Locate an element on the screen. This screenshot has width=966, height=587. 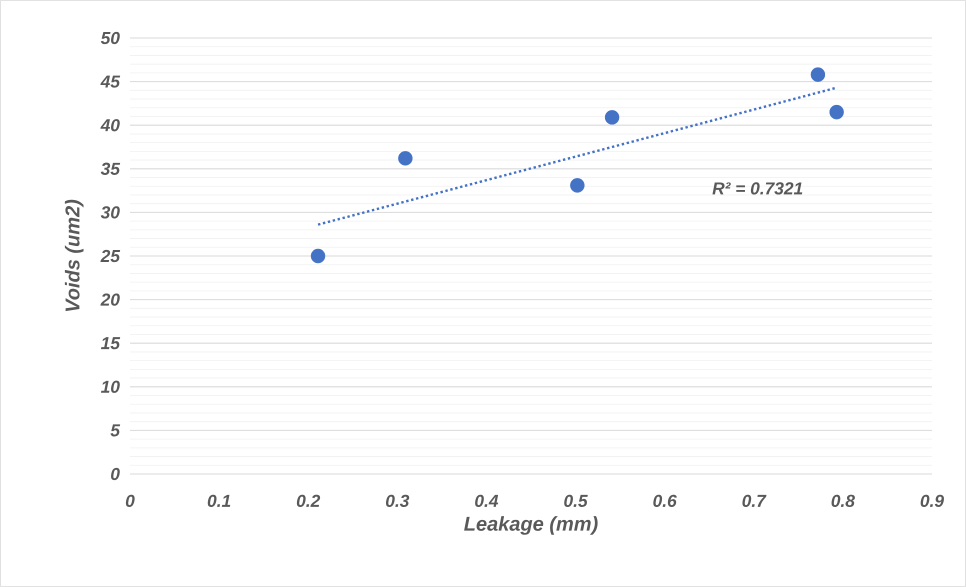
y-tick-label: 30 is located at coordinates (110, 212).